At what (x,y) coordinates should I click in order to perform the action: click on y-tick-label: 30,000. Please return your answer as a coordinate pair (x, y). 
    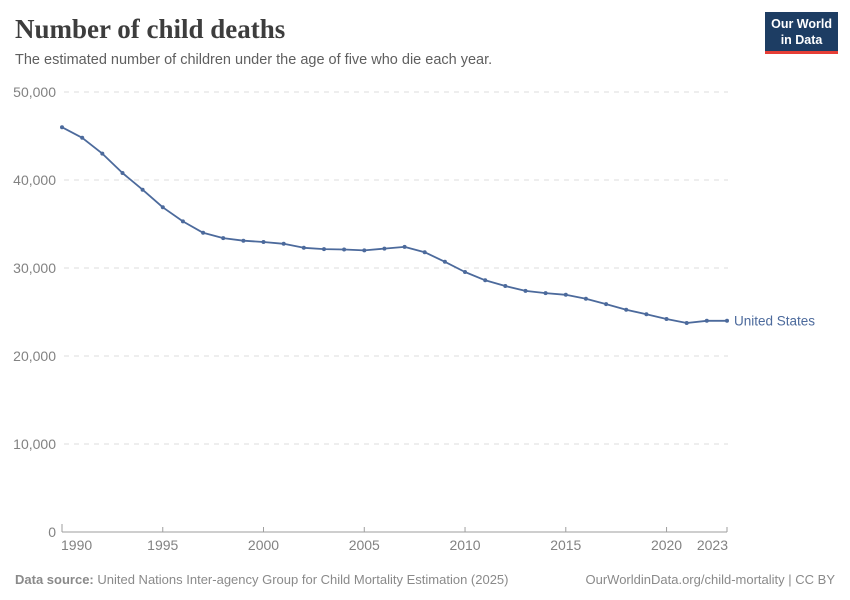
    Looking at the image, I should click on (34, 268).